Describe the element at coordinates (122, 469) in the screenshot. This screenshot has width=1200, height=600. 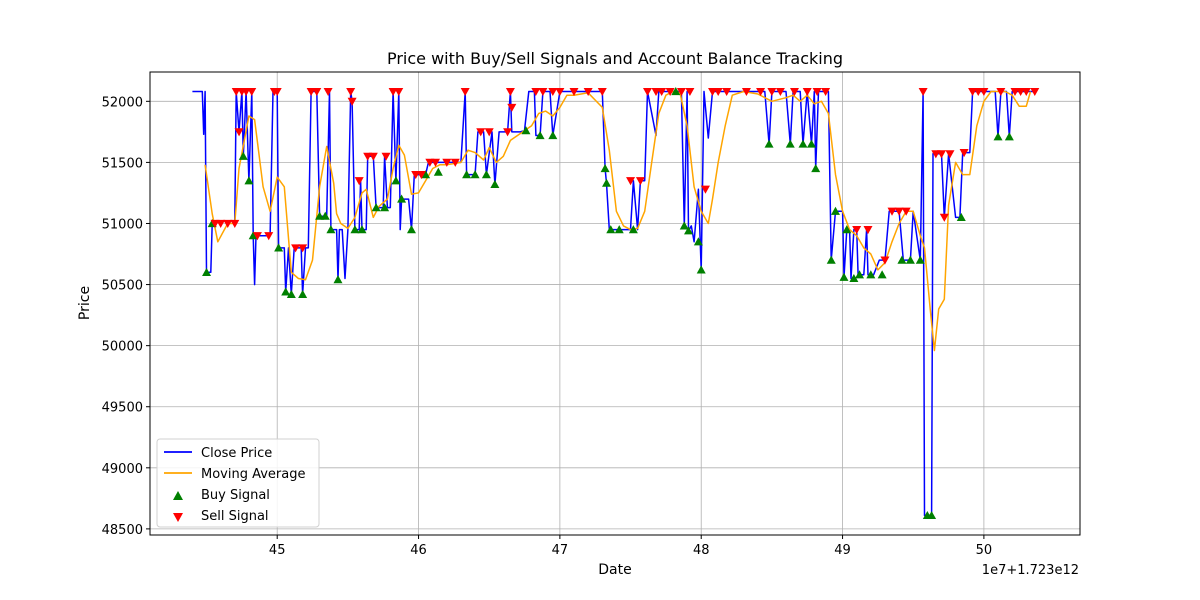
I see `y-tick-label: 49000` at that location.